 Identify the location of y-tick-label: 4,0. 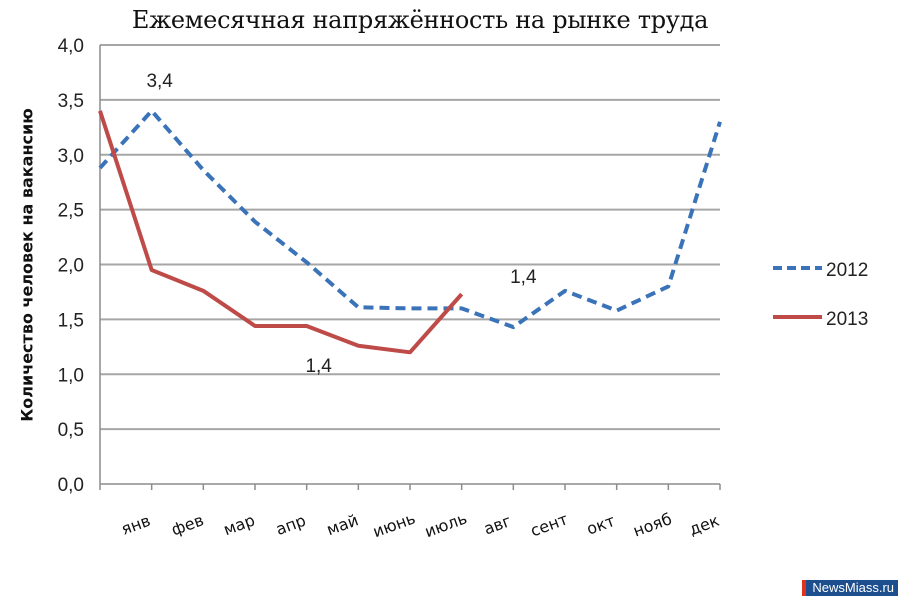
(71, 46).